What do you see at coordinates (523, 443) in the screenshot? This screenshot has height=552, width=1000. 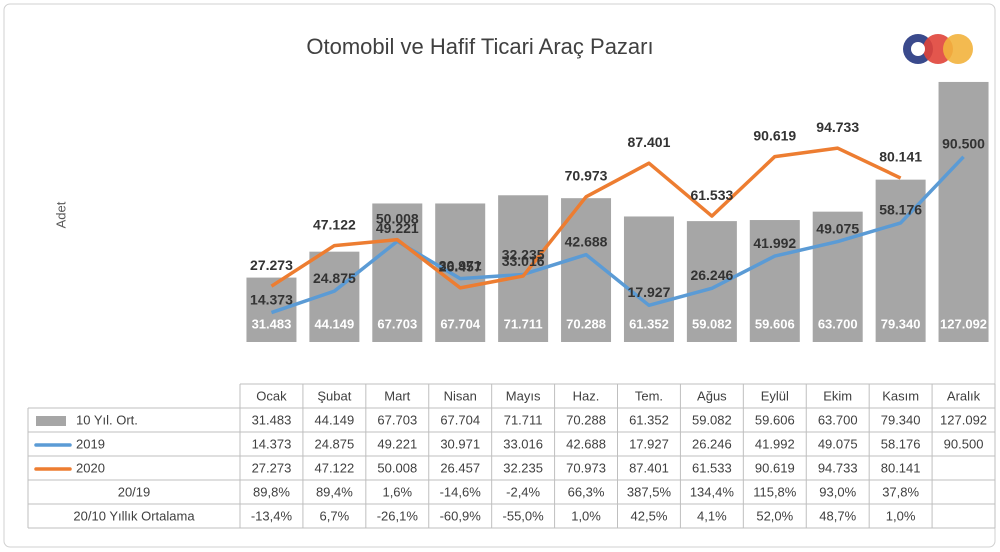 I see `table-cell: 33.016` at bounding box center [523, 443].